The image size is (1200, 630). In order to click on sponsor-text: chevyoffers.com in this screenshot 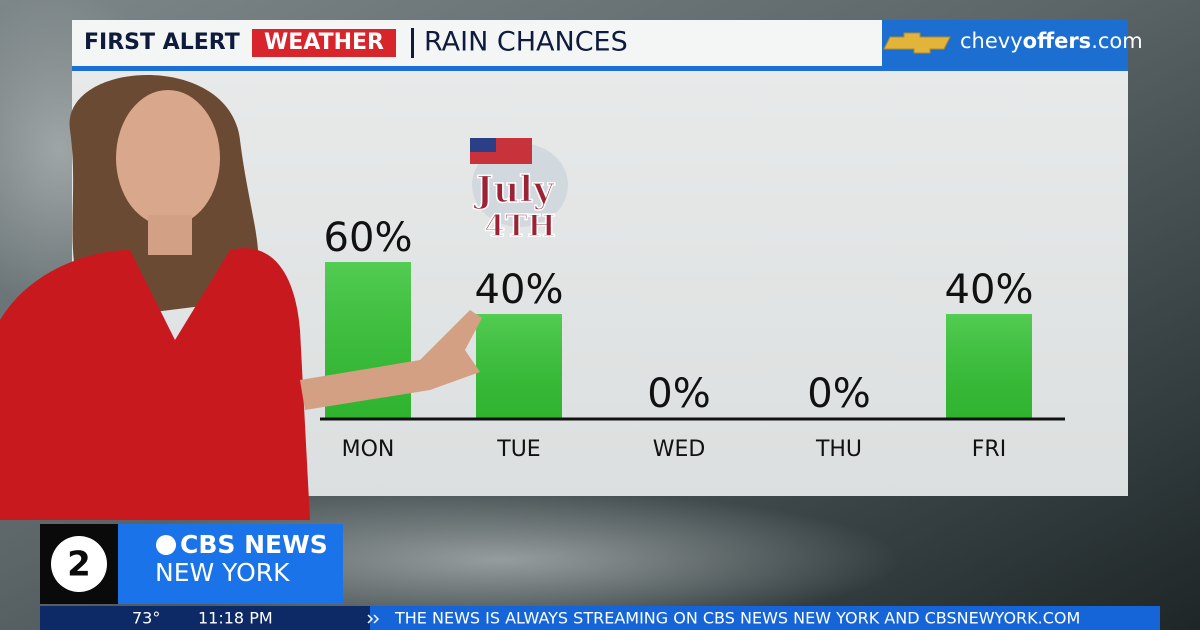, I will do `click(1051, 41)`.